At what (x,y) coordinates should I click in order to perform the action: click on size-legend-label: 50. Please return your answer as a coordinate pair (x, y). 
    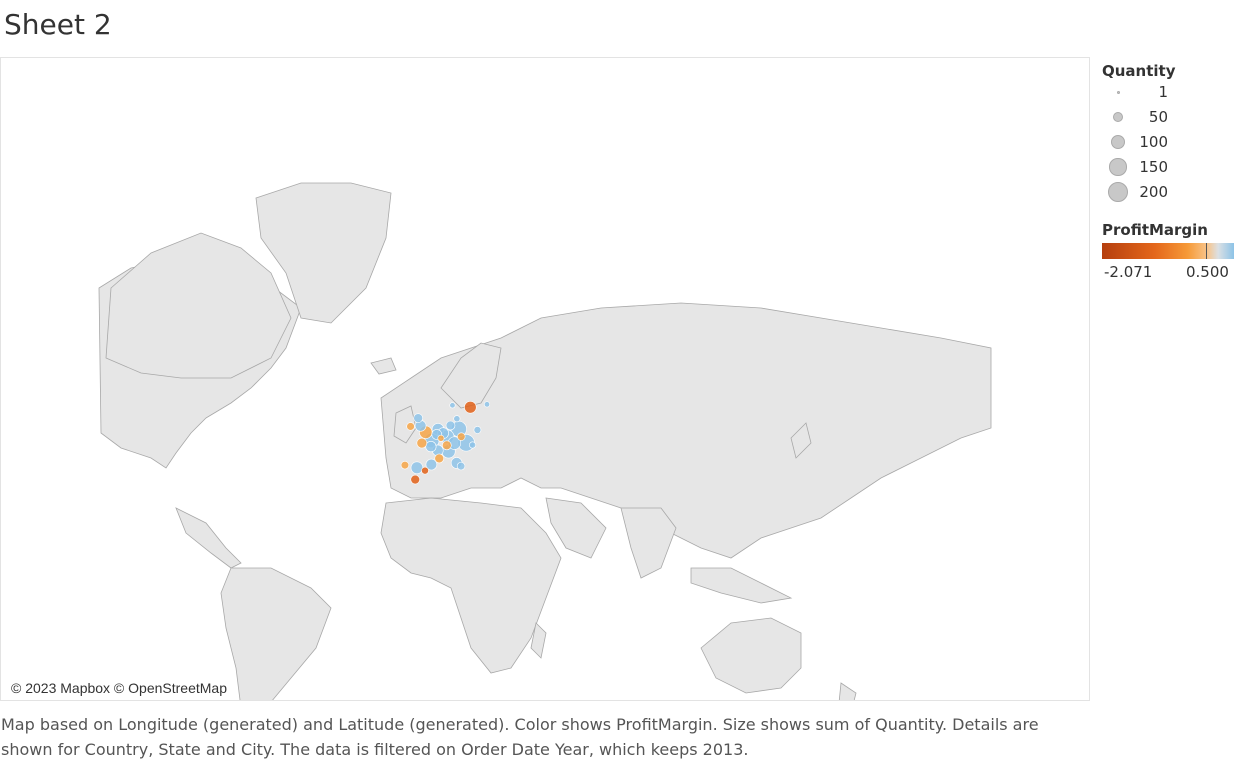
    Looking at the image, I should click on (1158, 117).